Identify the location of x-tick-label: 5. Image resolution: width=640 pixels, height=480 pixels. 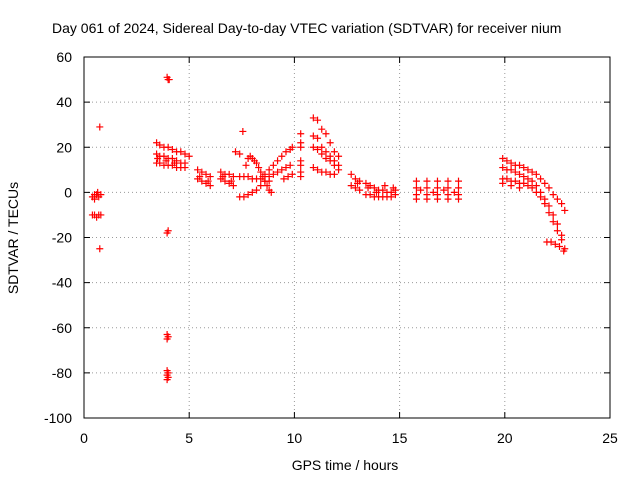
(189, 438).